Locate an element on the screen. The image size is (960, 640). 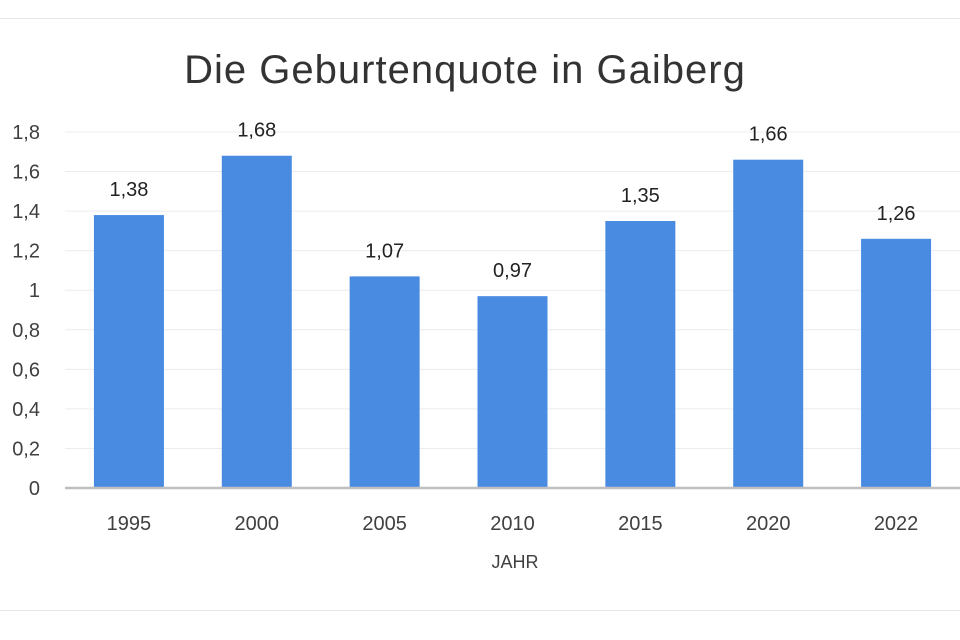
data-label-1995: 1,38 is located at coordinates (128, 190).